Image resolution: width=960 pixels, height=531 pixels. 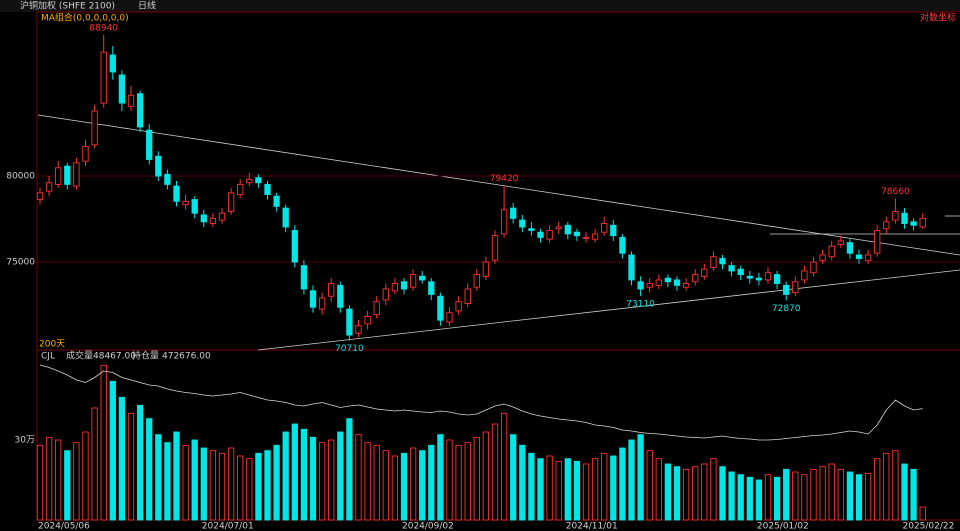 What do you see at coordinates (52, 345) in the screenshot?
I see `range-label: 200天` at bounding box center [52, 345].